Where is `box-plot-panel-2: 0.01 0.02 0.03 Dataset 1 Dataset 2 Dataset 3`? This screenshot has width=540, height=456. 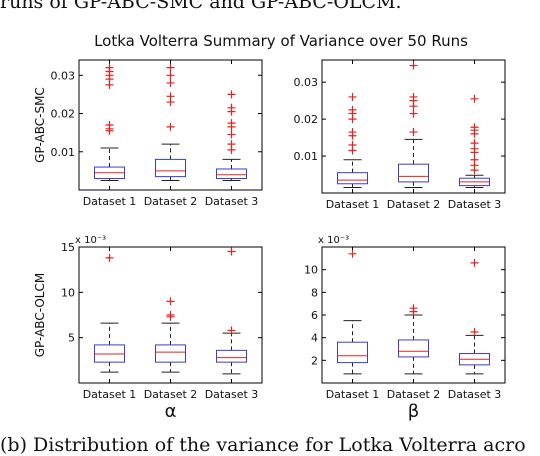
box-plot-panel-2: 0.01 0.02 0.03 Dataset 1 Dataset 2 Dataset 3 is located at coordinates (400, 135).